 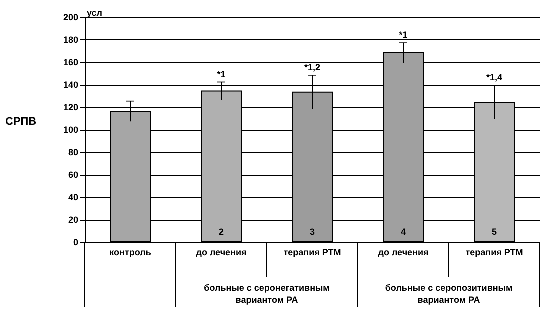 What do you see at coordinates (75, 243) in the screenshot?
I see `y-tick-label: 0` at bounding box center [75, 243].